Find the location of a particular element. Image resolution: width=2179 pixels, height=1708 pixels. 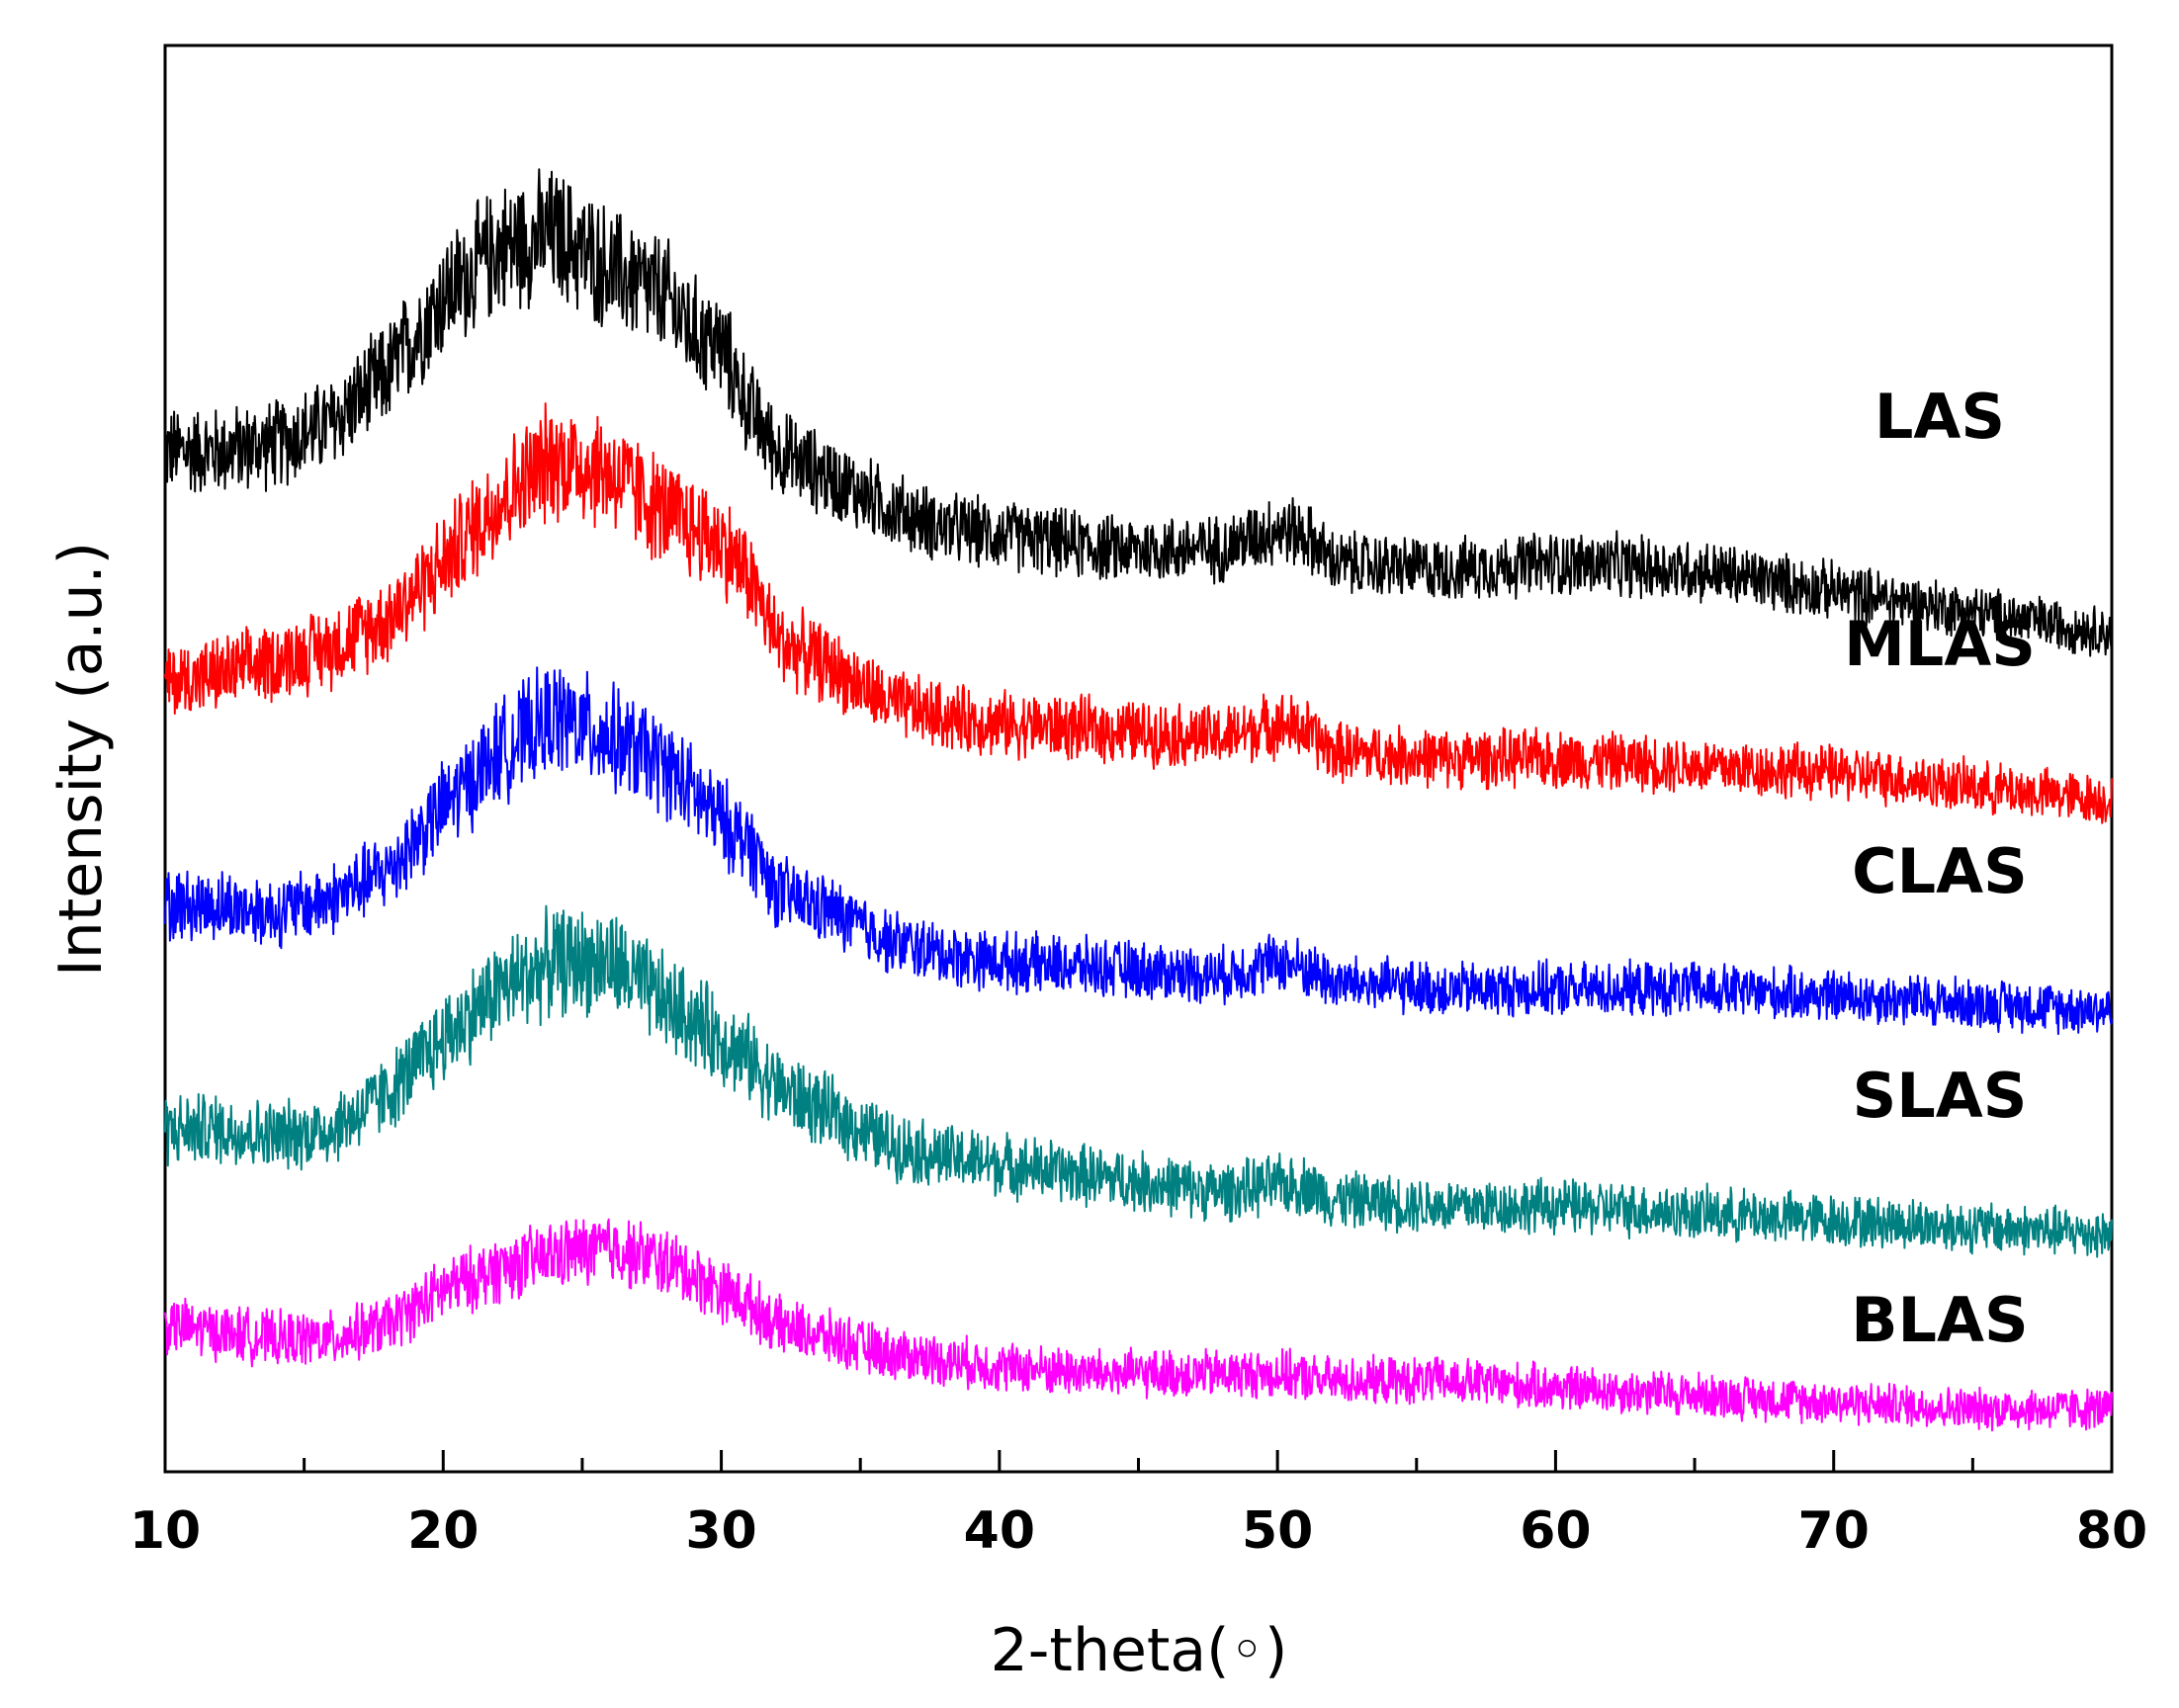

series-labels: LAS MLAS CLAS SLAS BLAS is located at coordinates (1940, 868).